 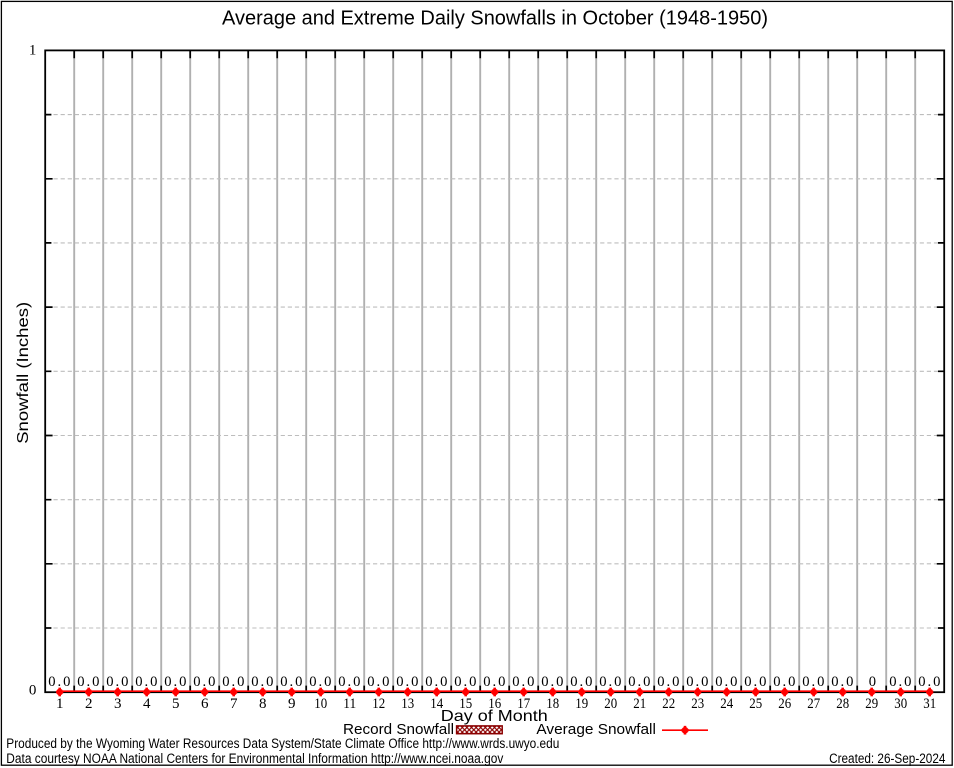 What do you see at coordinates (23, 373) in the screenshot?
I see `svg-text: Snowfall (Inches)` at bounding box center [23, 373].